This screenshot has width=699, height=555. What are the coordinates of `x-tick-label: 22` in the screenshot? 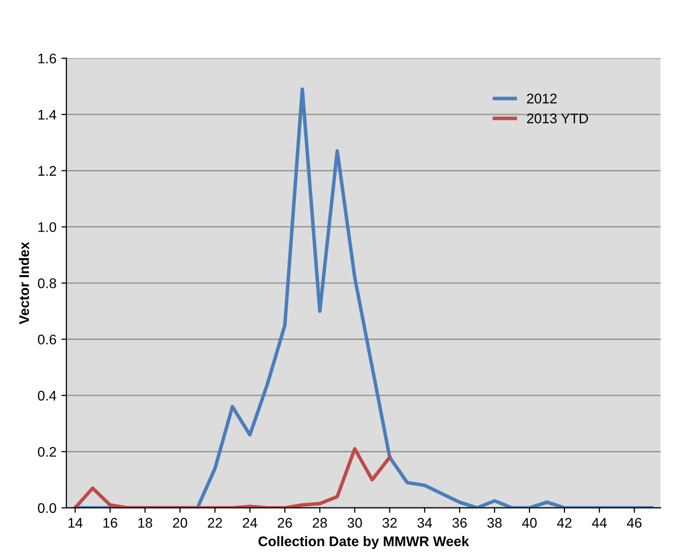 It's located at (215, 523).